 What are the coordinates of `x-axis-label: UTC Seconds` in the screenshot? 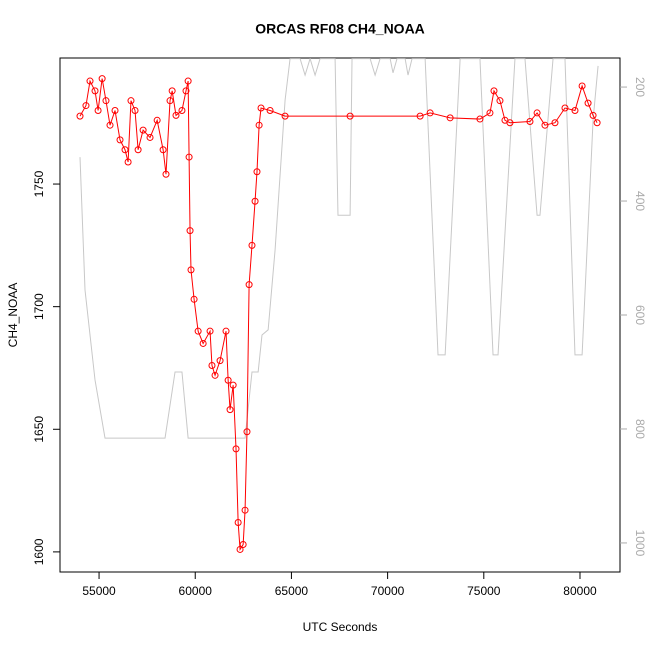 It's located at (340, 627).